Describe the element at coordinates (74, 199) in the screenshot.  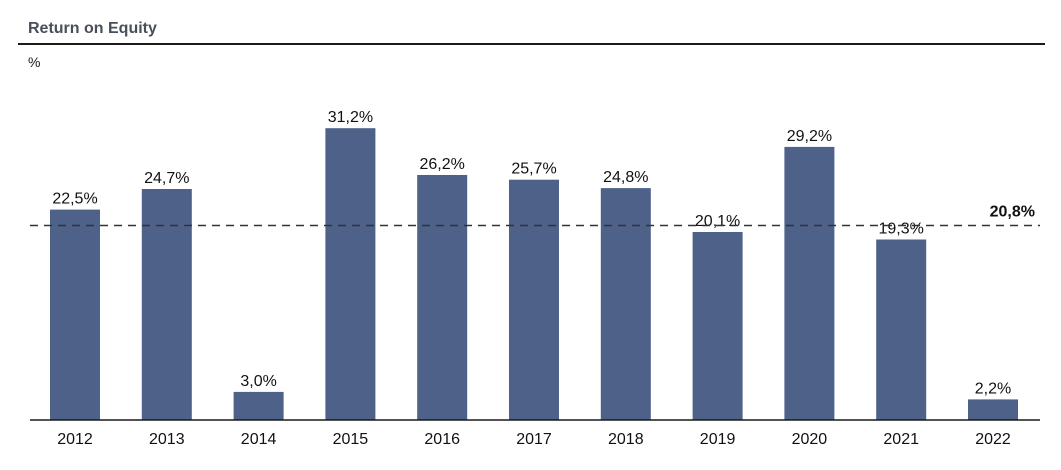
I see `data-label-2012: 22,5%` at that location.